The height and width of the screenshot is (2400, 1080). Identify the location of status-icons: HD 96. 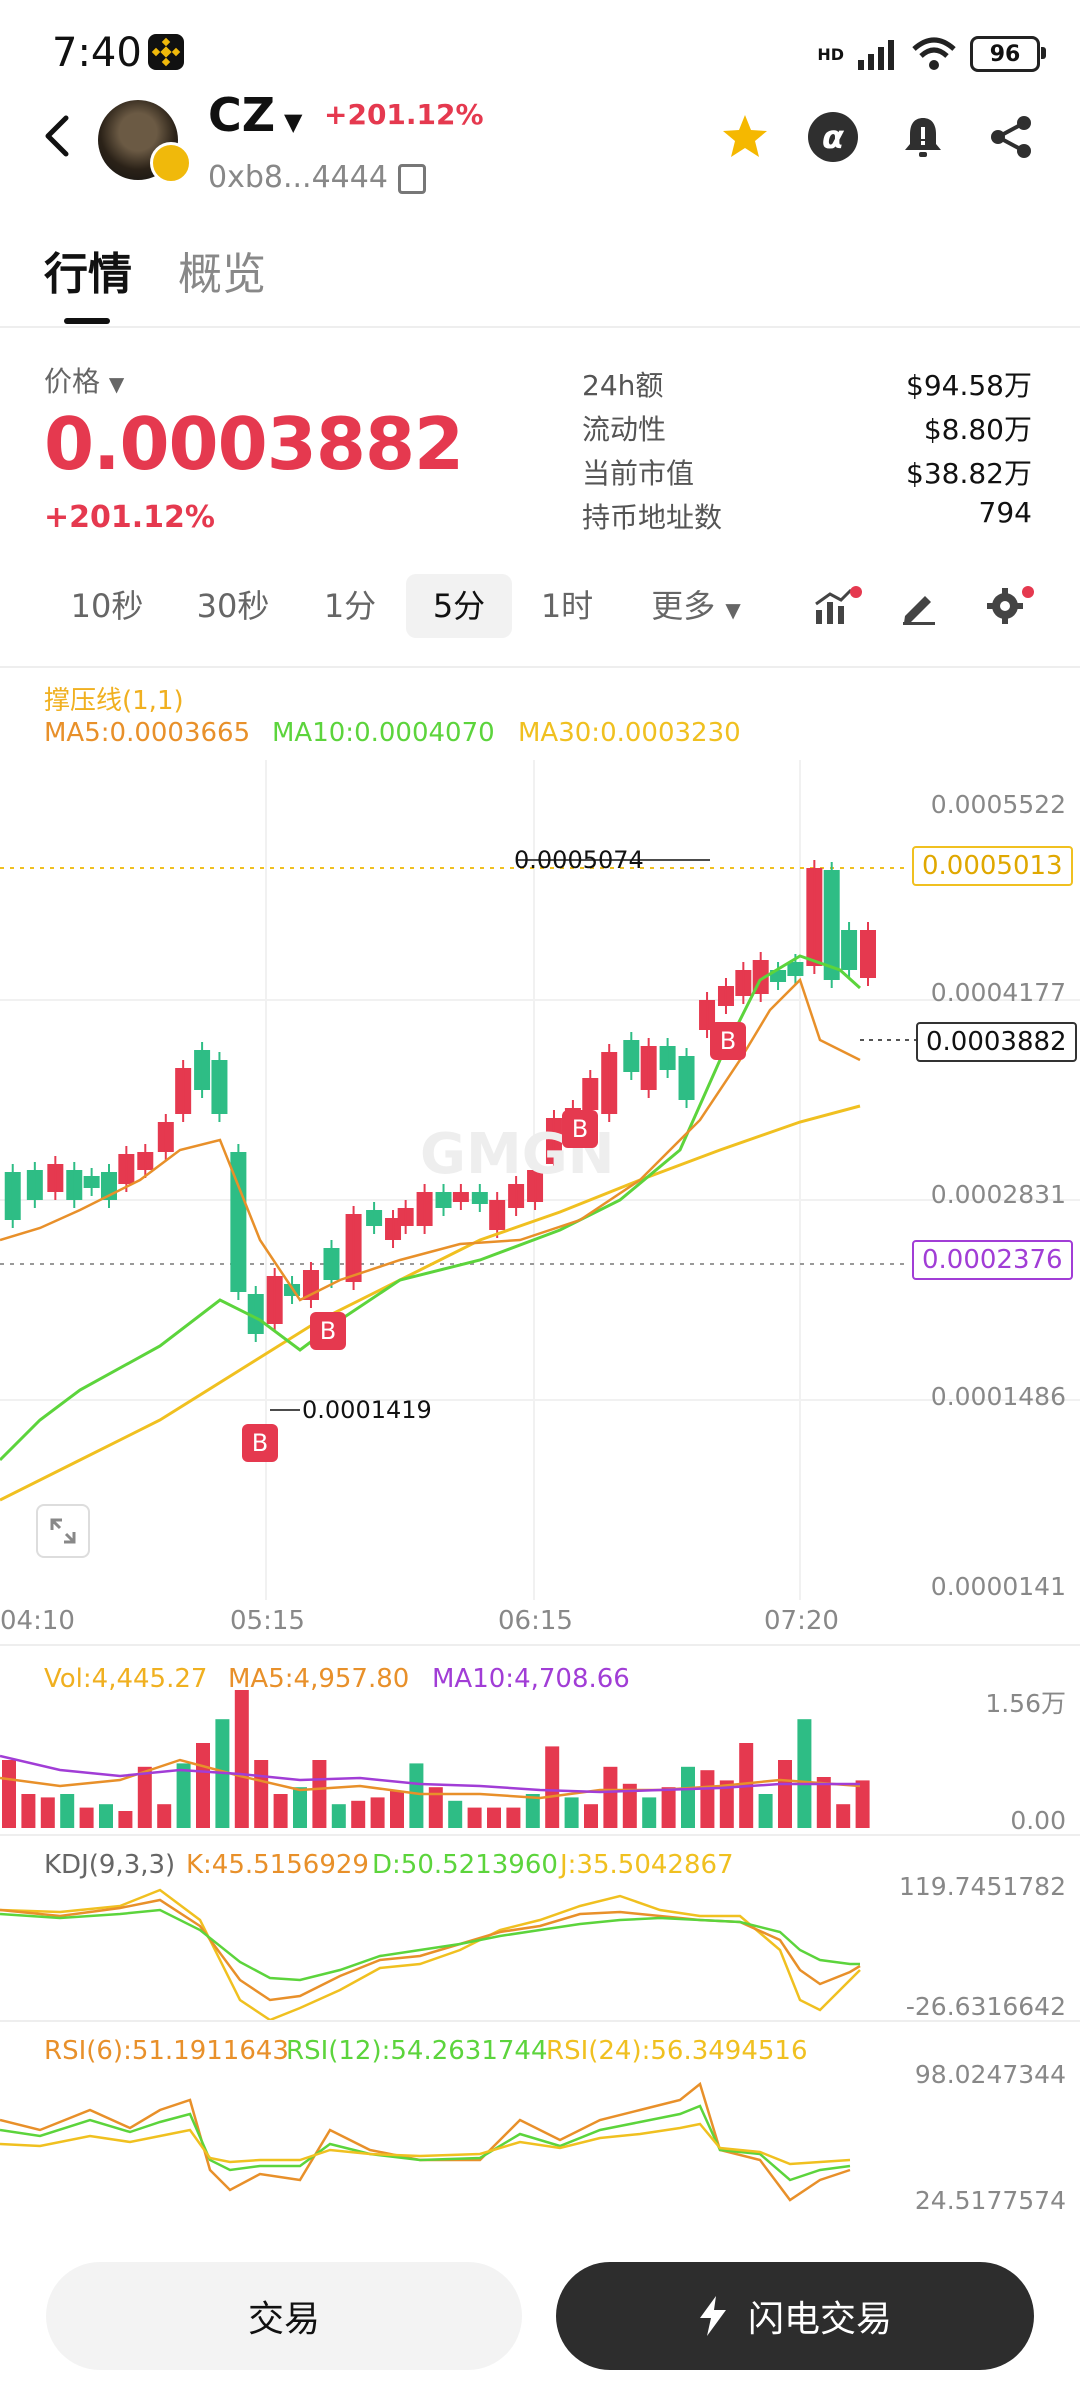
(931, 54).